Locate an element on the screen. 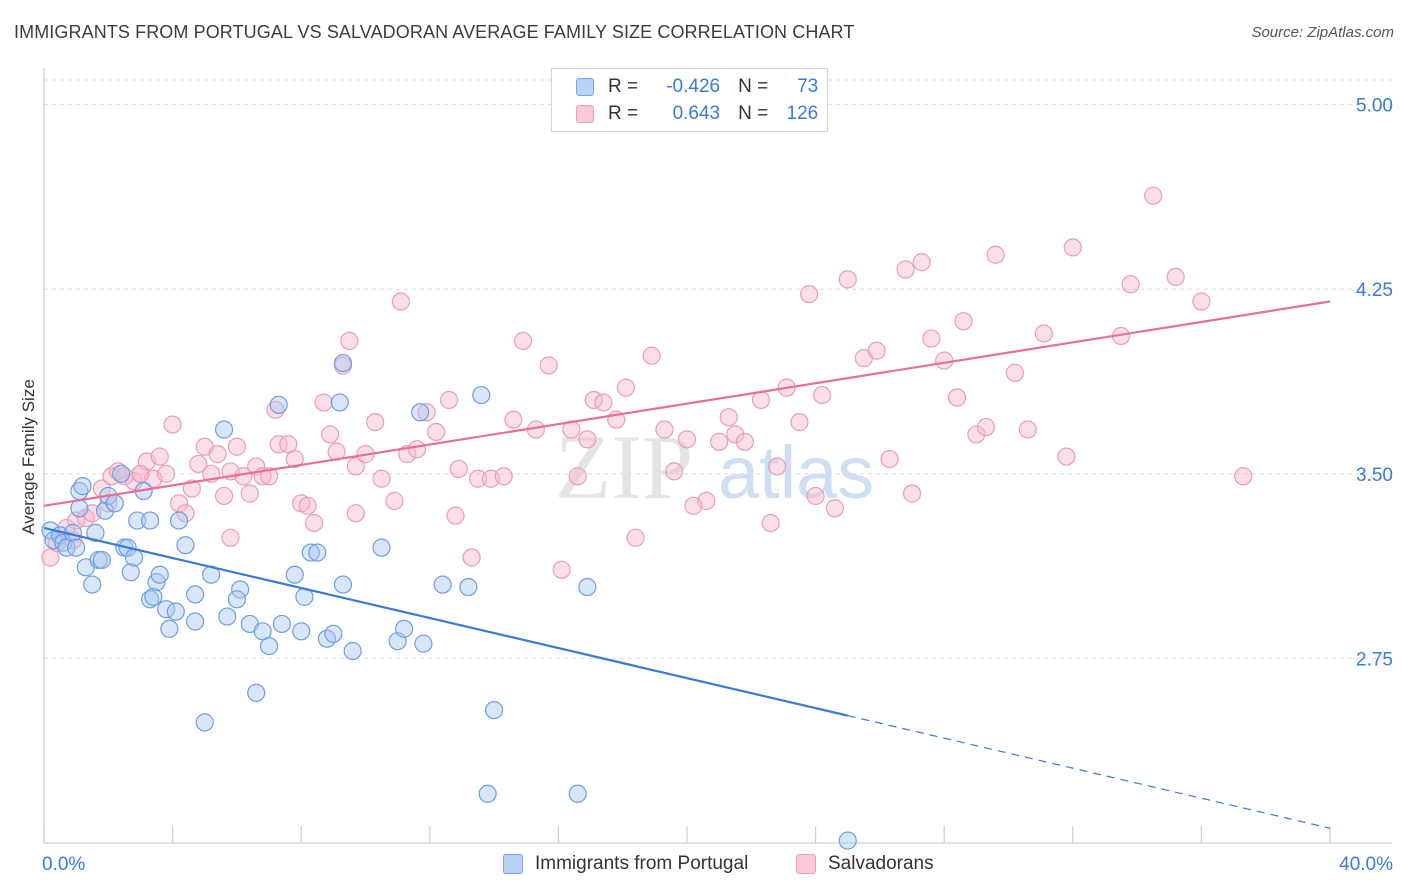 Image resolution: width=1406 pixels, height=892 pixels. legend-r-value-blue: -0.426 is located at coordinates (693, 86).